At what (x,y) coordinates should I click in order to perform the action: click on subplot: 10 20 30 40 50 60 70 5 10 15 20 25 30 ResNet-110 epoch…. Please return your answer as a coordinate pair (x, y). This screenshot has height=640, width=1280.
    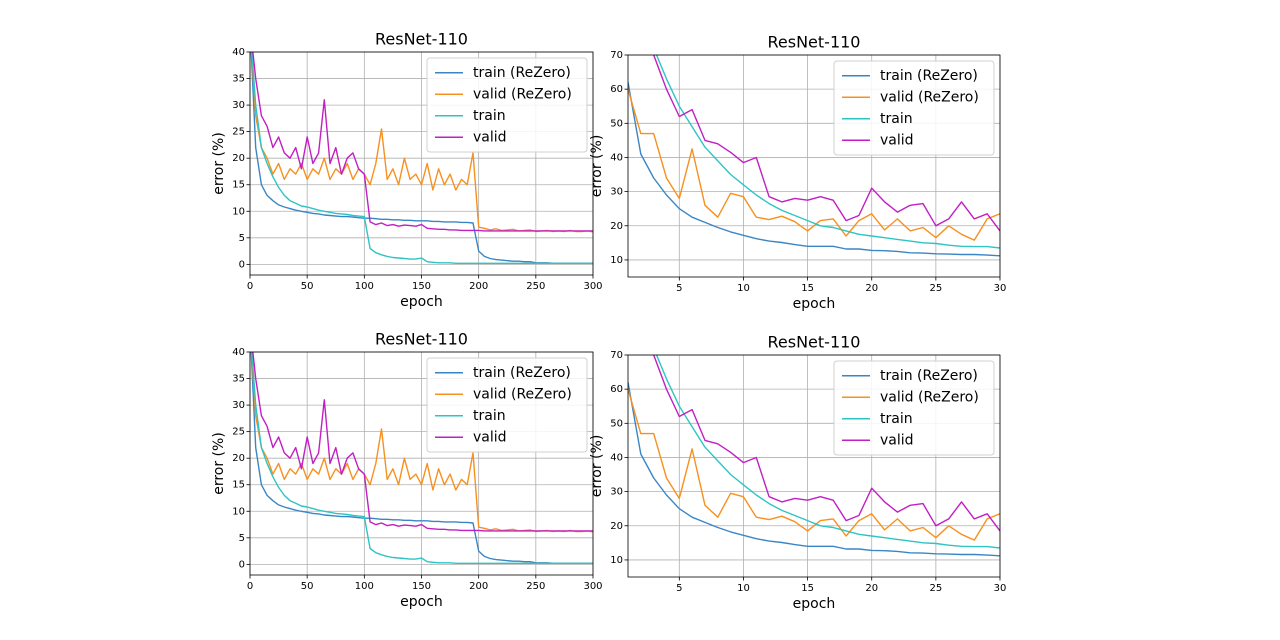
    Looking at the image, I should click on (798, 173).